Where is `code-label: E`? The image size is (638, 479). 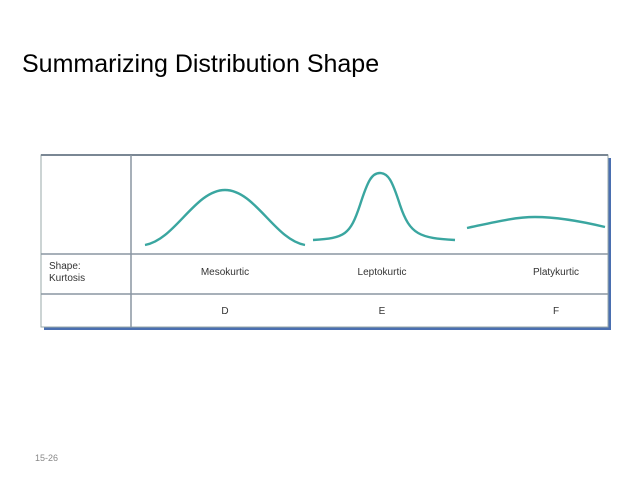 code-label: E is located at coordinates (382, 311).